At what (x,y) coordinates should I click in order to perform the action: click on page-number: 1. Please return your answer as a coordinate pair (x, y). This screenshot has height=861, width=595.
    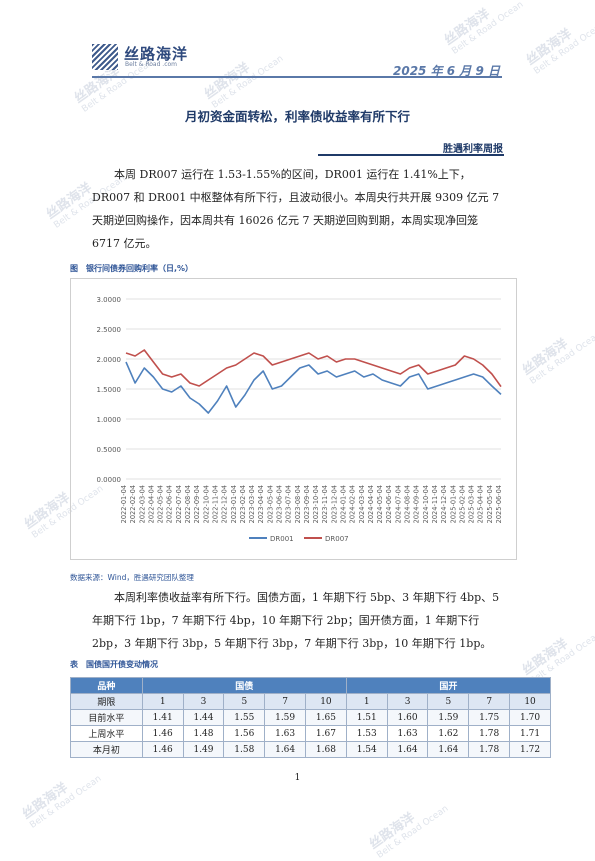
    Looking at the image, I should click on (297, 778).